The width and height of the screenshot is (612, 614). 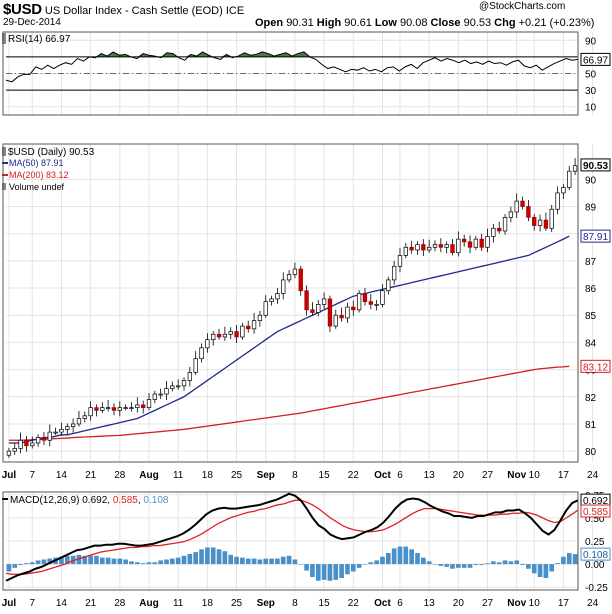 I want to click on macd-line, so click(x=292, y=537).